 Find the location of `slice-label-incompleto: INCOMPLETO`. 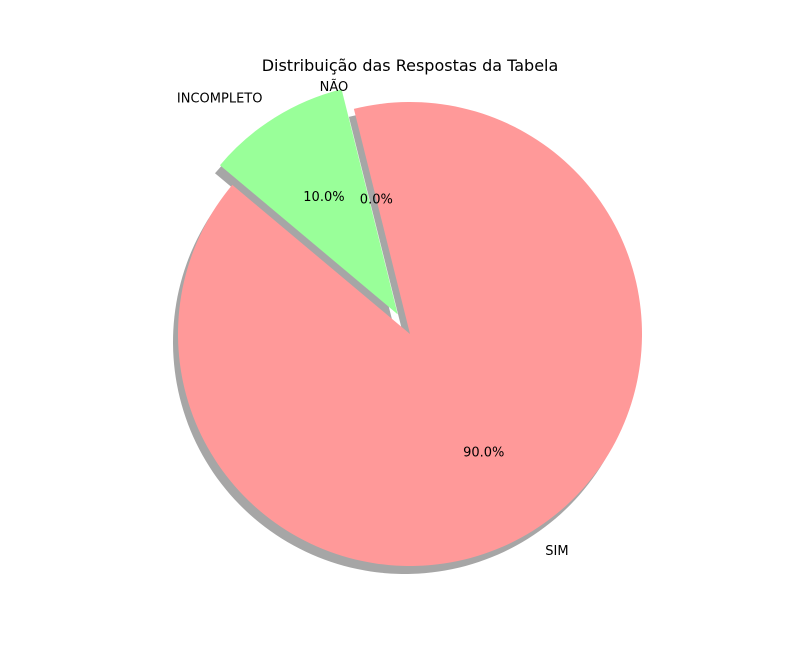

slice-label-incompleto: INCOMPLETO is located at coordinates (220, 98).